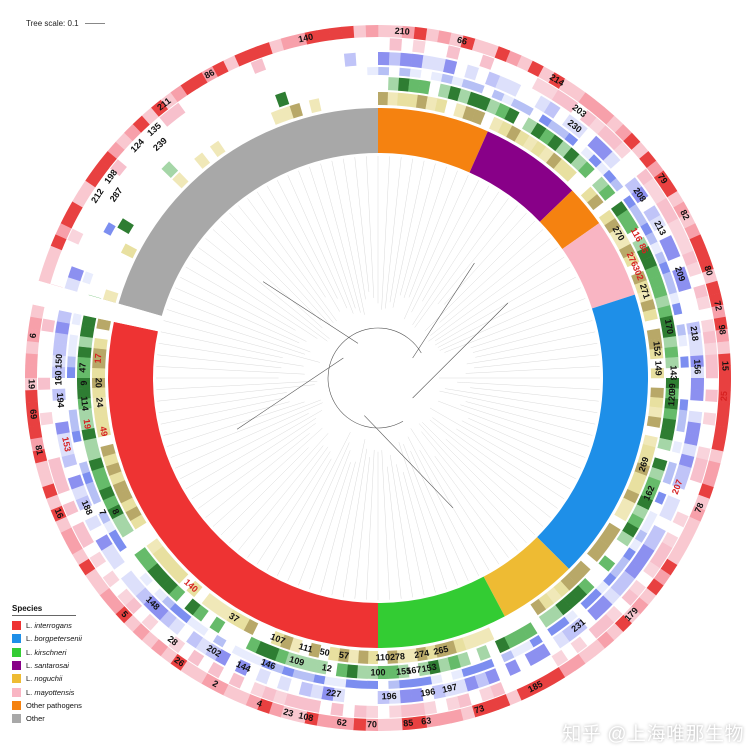 The width and height of the screenshot is (756, 756). Describe the element at coordinates (84, 383) in the screenshot. I see `ring-label: 6` at that location.